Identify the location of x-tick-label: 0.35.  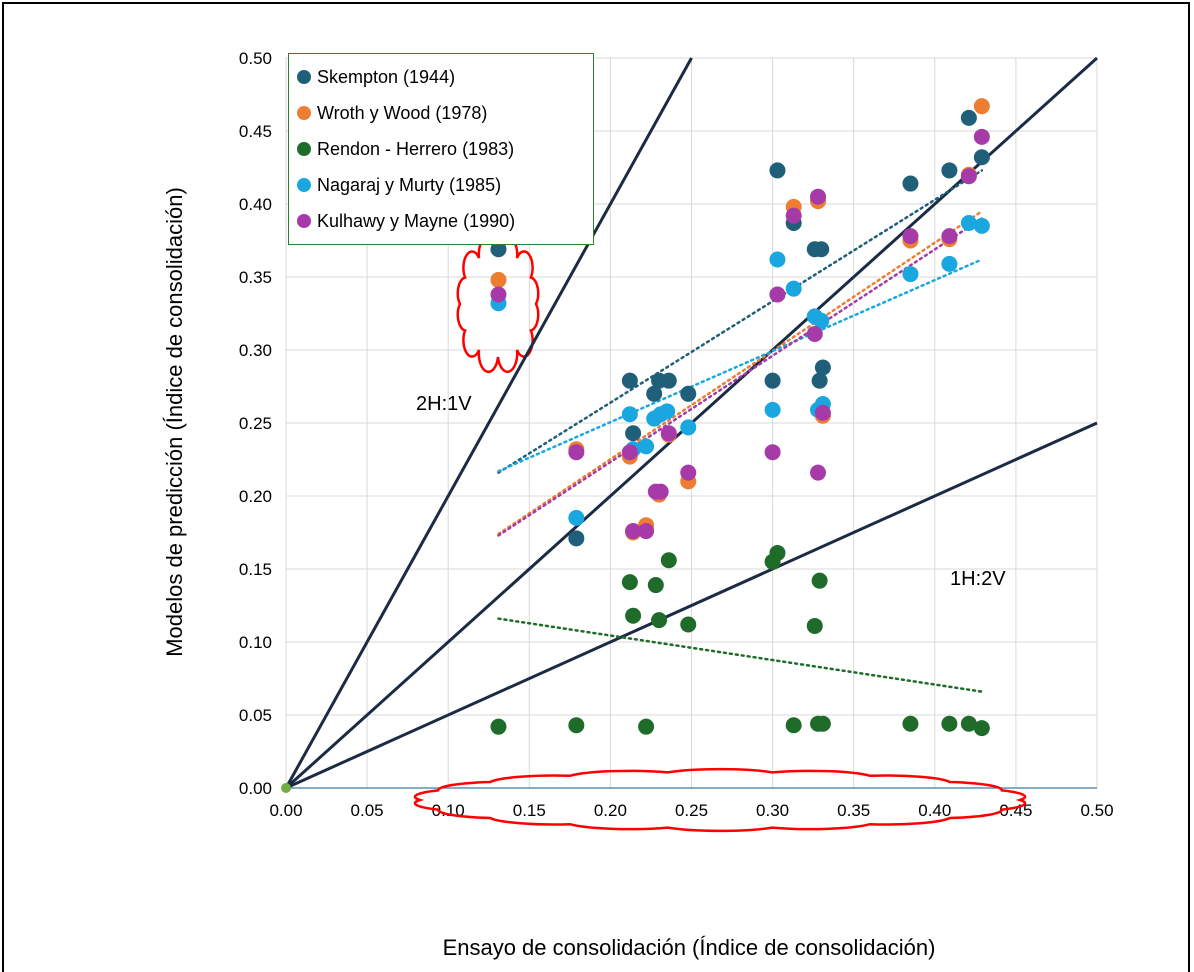
(853, 810).